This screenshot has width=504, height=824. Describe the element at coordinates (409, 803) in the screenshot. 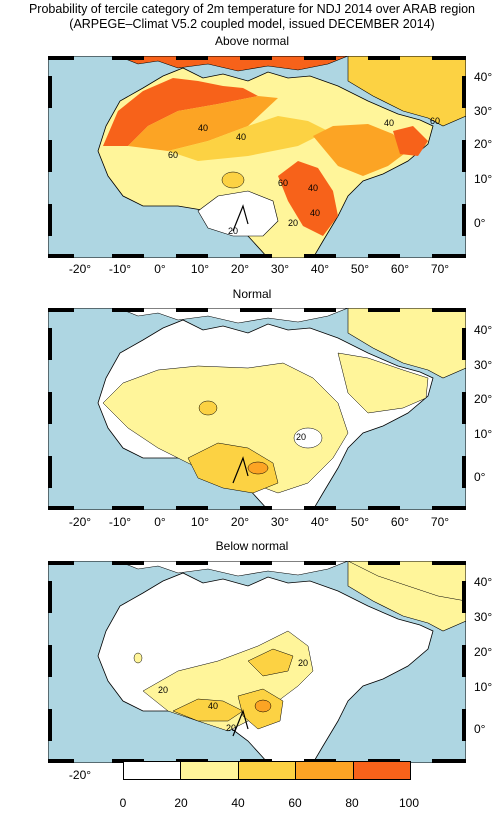

I see `colorbar-tick: 100` at that location.